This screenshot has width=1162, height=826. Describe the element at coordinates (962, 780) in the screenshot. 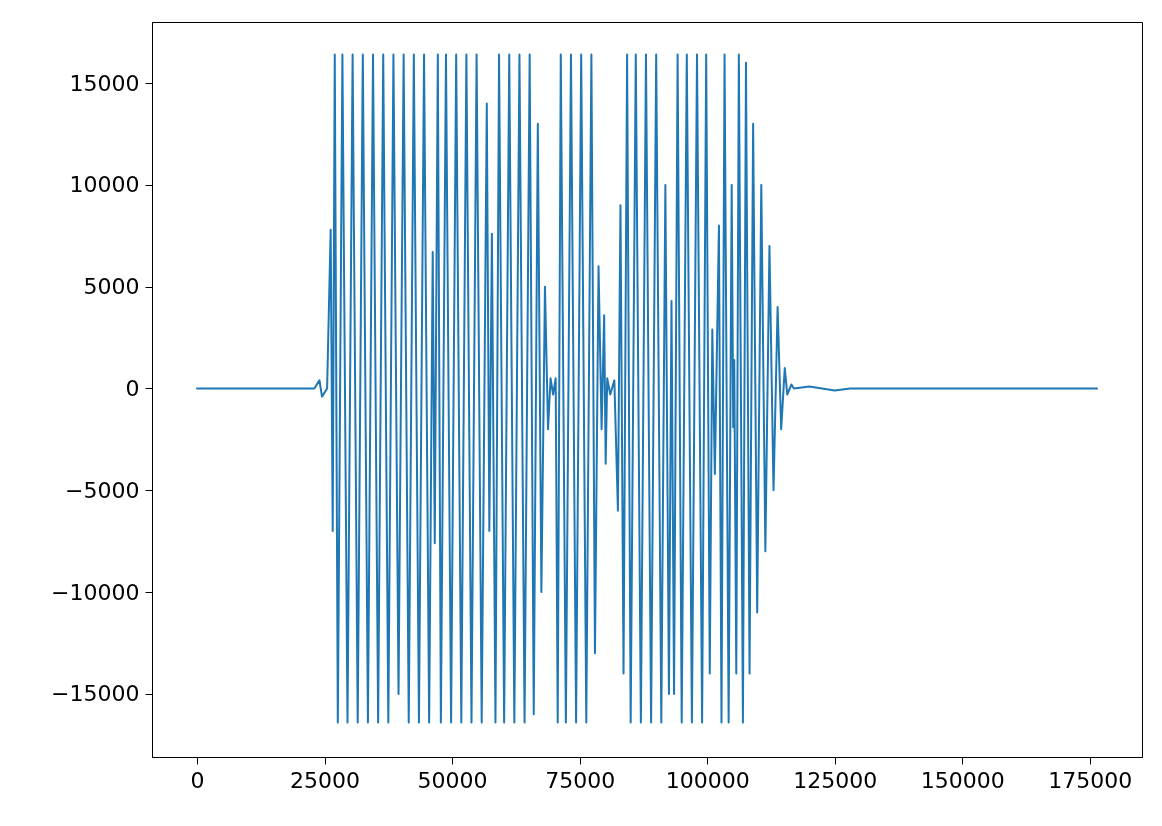

I see `x-tick-label: 150000` at that location.